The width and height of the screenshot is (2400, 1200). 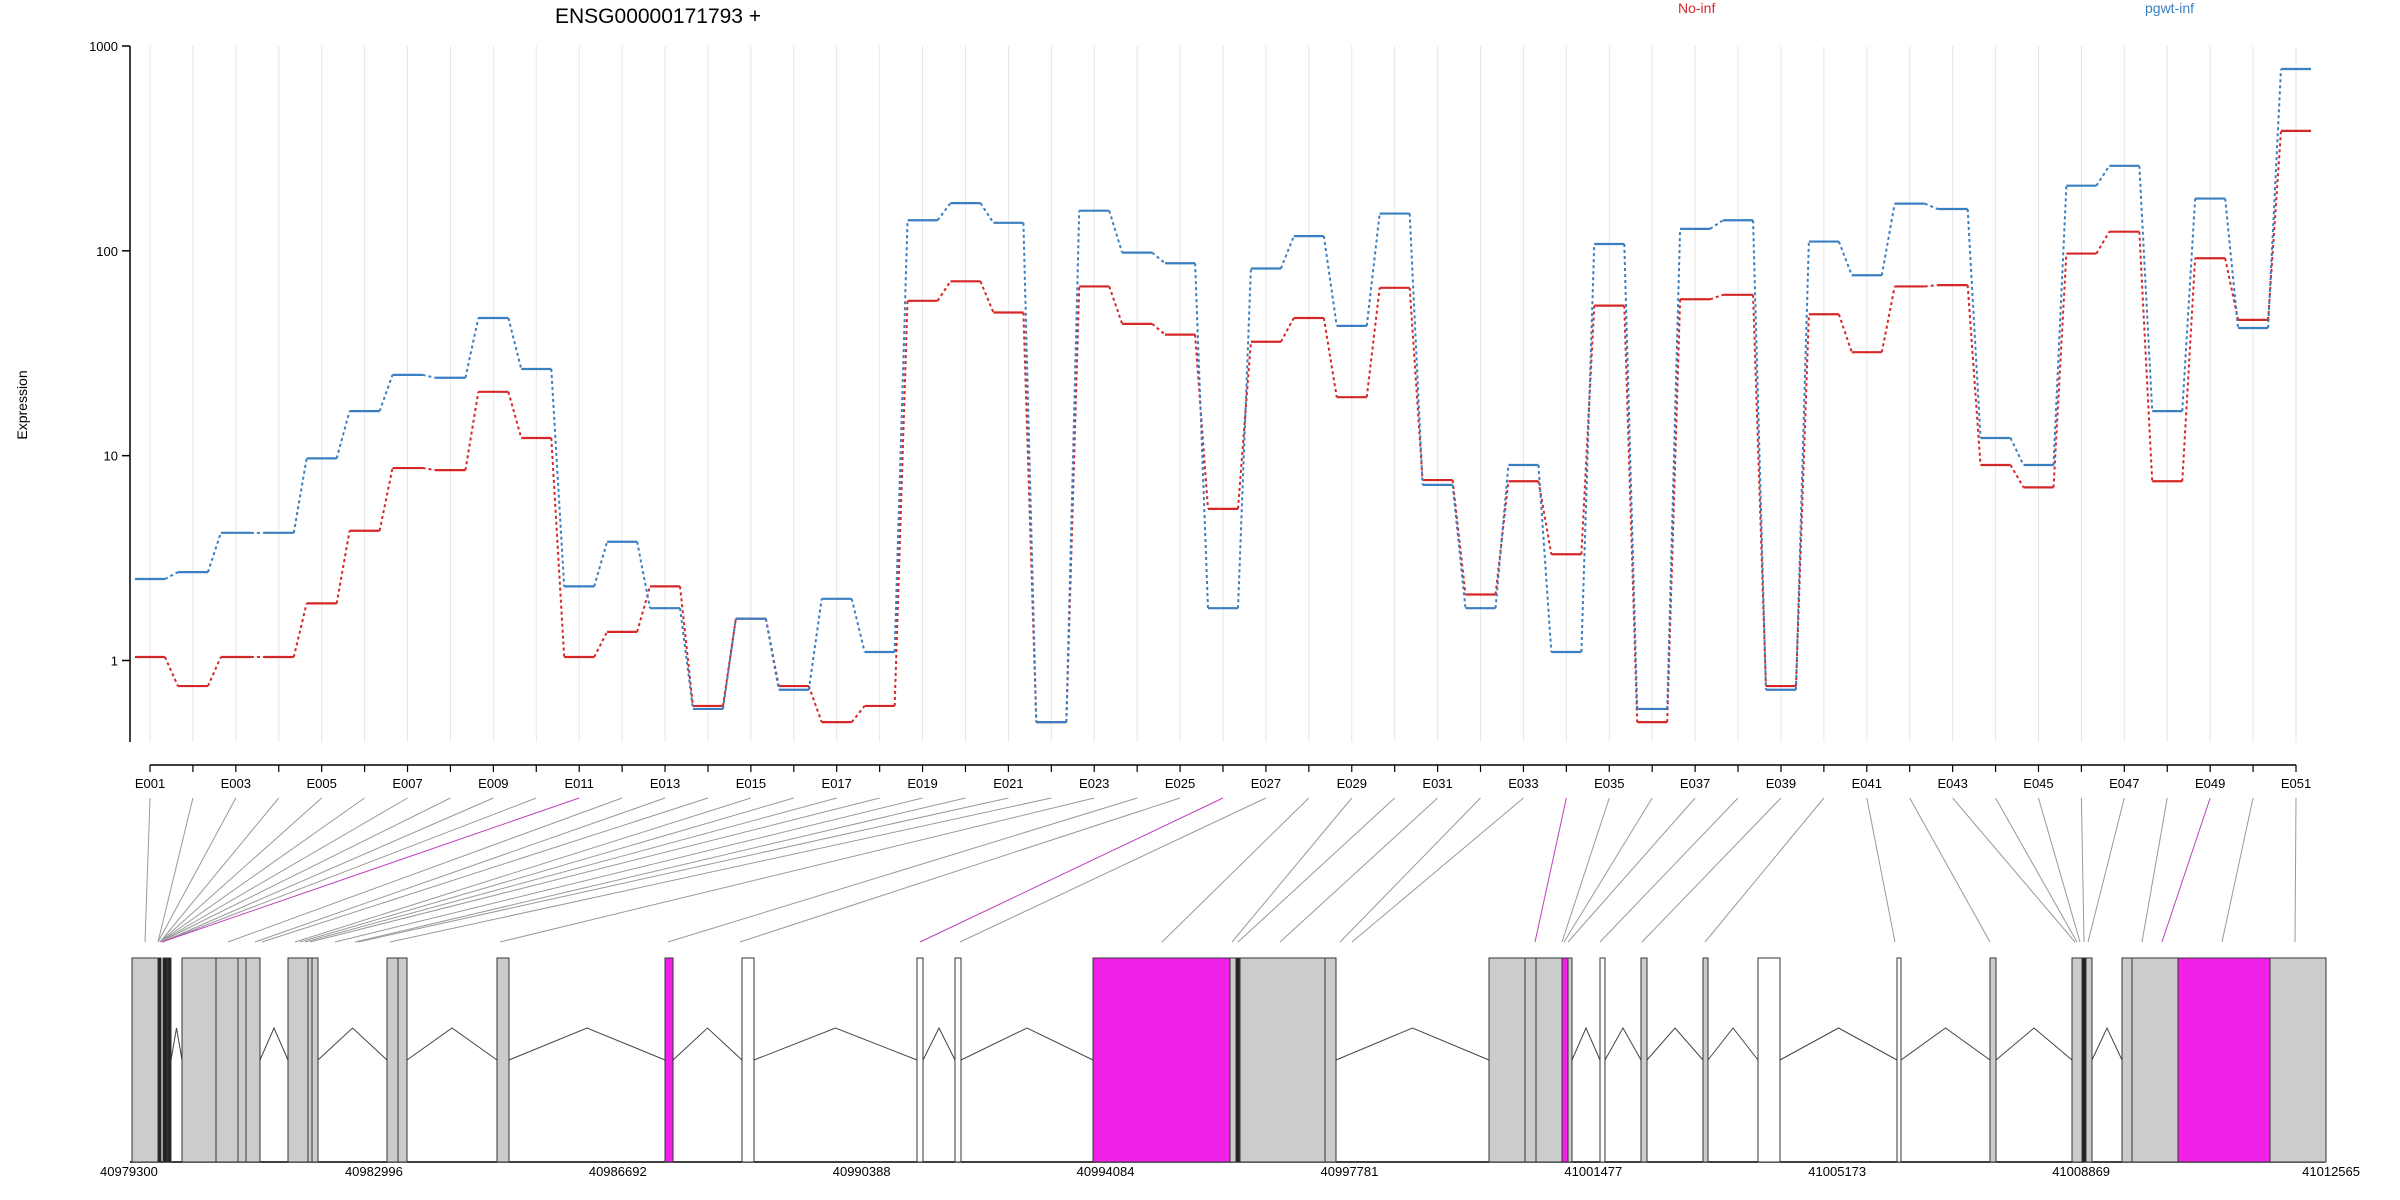 What do you see at coordinates (1008, 783) in the screenshot?
I see `x-tick-label: E021` at bounding box center [1008, 783].